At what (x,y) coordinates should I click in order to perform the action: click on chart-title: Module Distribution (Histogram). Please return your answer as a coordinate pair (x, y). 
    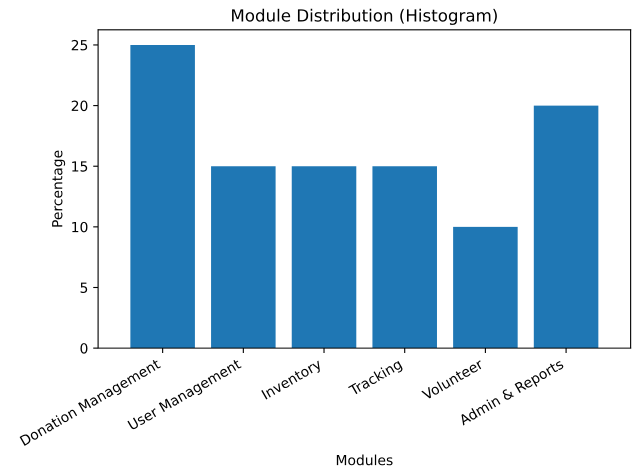
    Looking at the image, I should click on (364, 16).